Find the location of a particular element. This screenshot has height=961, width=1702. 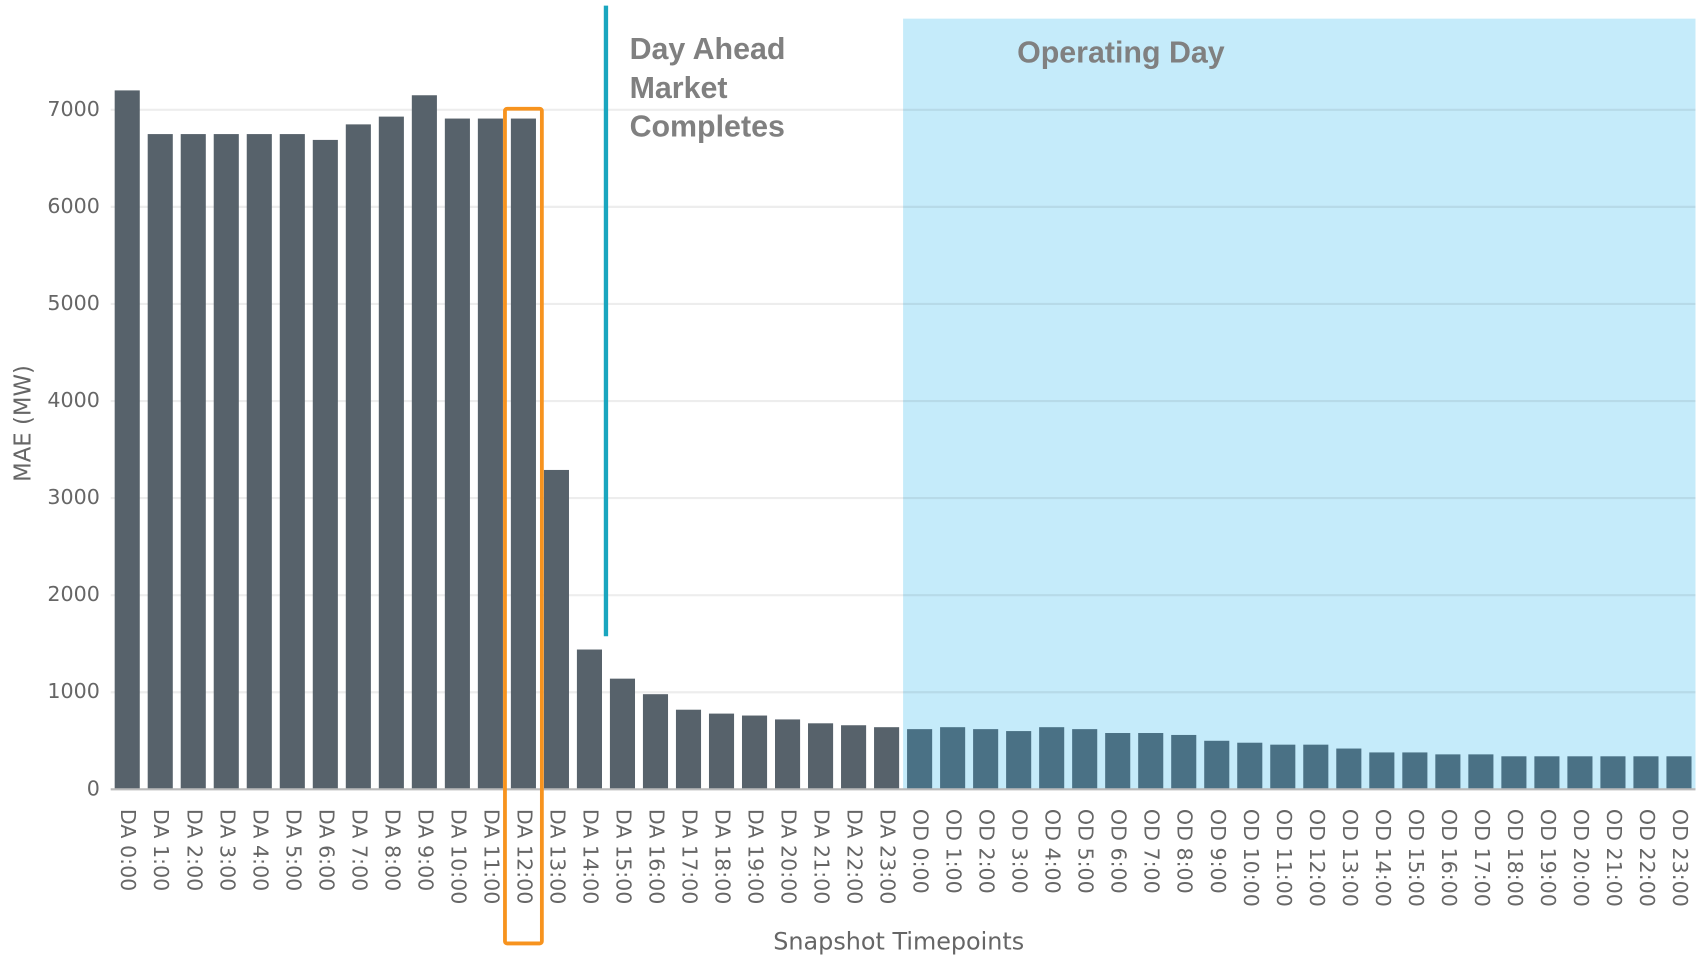

x-tick-label: OD 1:00 is located at coordinates (954, 851).